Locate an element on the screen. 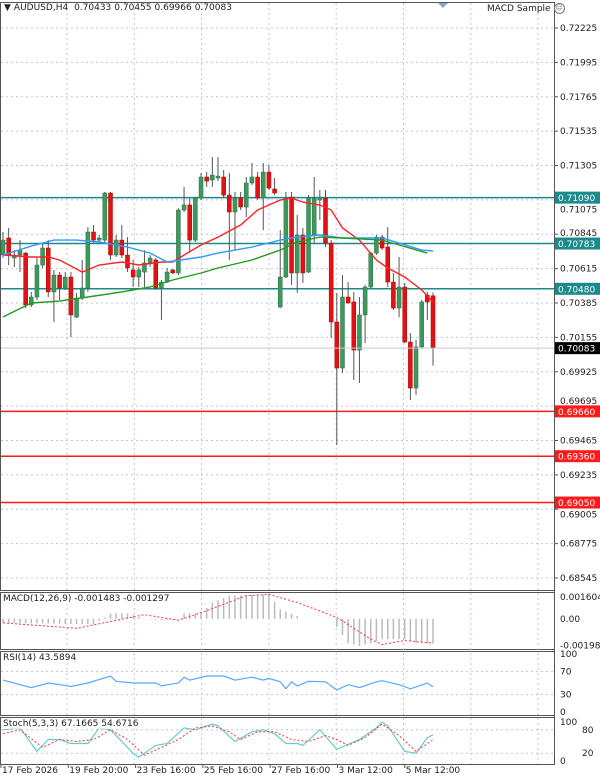 This screenshot has width=600, height=775. support-price-label: 0.69660 is located at coordinates (576, 413).